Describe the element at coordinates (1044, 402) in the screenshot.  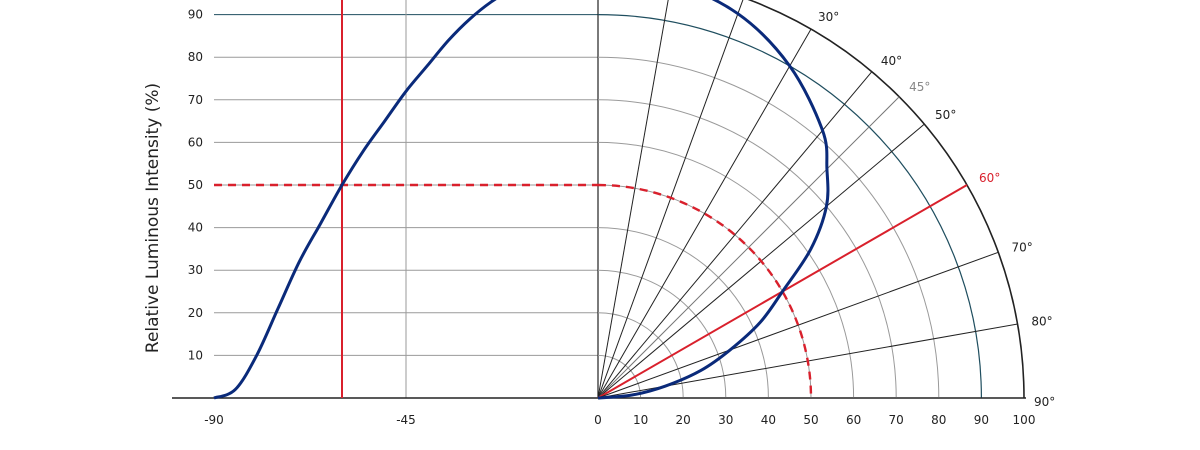
I see `angle-label-90: 90°` at that location.